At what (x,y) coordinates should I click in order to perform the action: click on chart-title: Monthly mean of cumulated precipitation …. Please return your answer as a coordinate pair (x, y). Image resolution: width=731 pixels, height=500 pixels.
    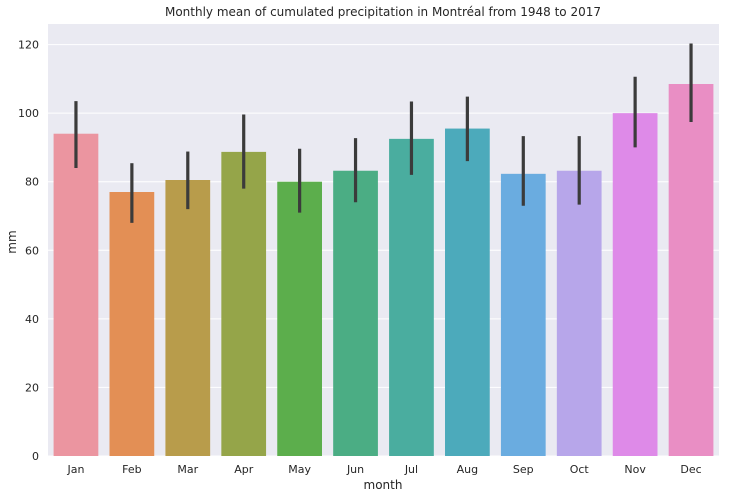
    Looking at the image, I should click on (383, 12).